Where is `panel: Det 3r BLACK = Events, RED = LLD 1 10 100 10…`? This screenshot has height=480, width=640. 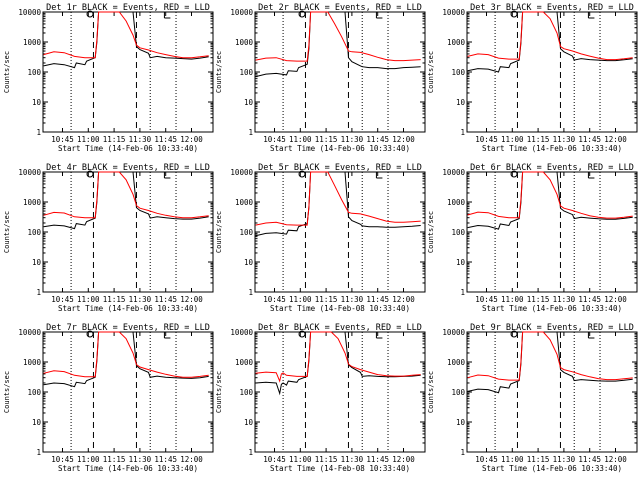 panel: Det 3r BLACK = Events, RED = LLD 1 10 100 10… is located at coordinates (532, 78).